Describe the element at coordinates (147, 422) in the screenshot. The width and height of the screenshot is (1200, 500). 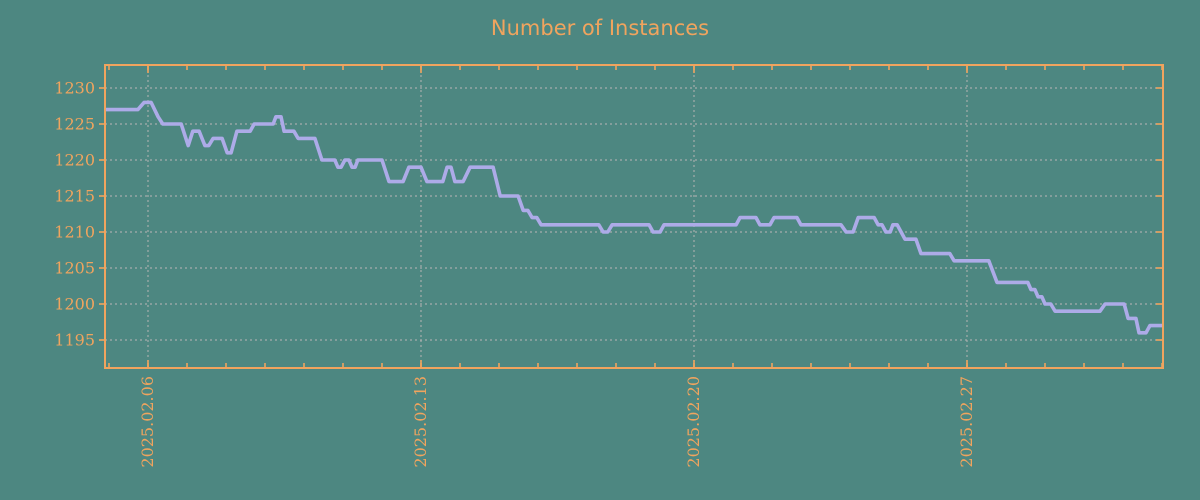
I see `x-tick-label: 2025.02.06` at that location.